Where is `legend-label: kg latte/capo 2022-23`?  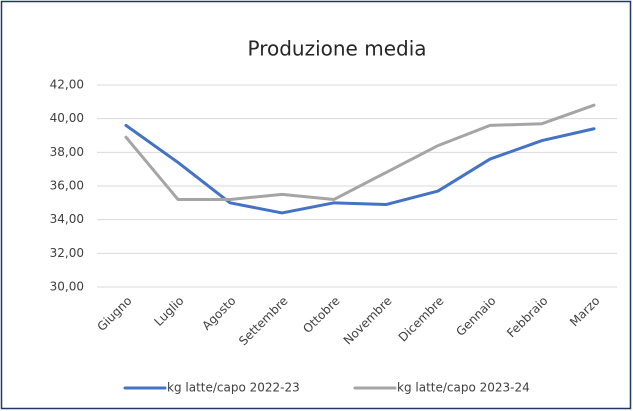 legend-label: kg latte/capo 2022-23 is located at coordinates (233, 388).